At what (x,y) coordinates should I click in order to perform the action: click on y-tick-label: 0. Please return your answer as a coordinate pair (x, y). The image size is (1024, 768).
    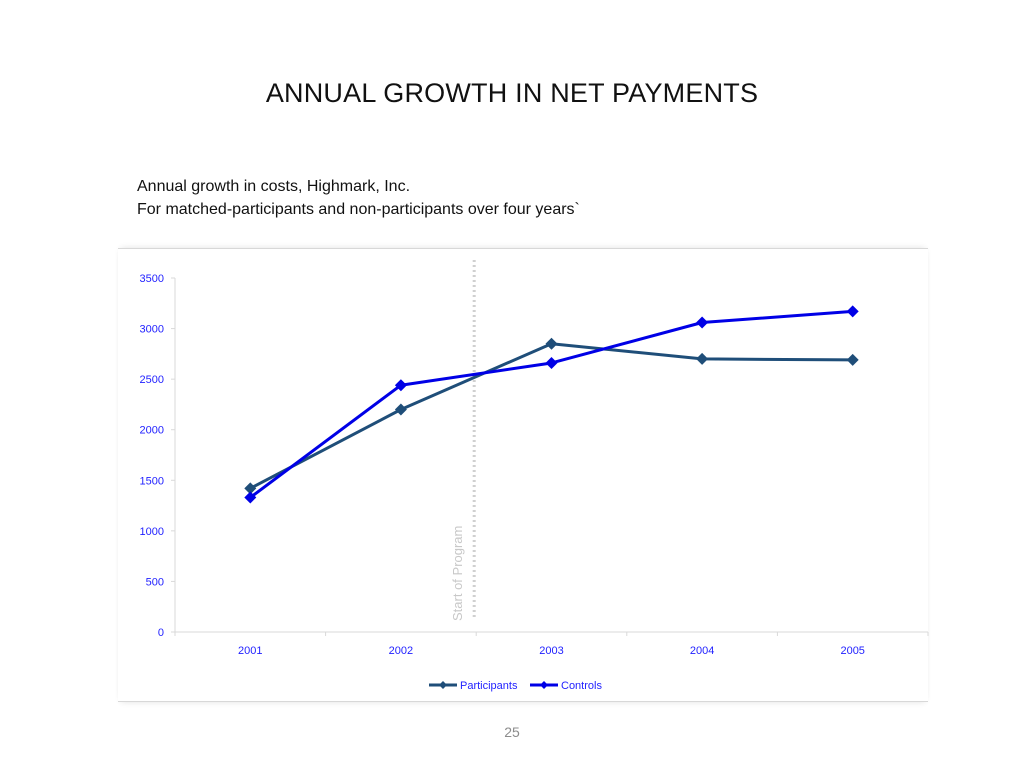
    Looking at the image, I should click on (161, 633).